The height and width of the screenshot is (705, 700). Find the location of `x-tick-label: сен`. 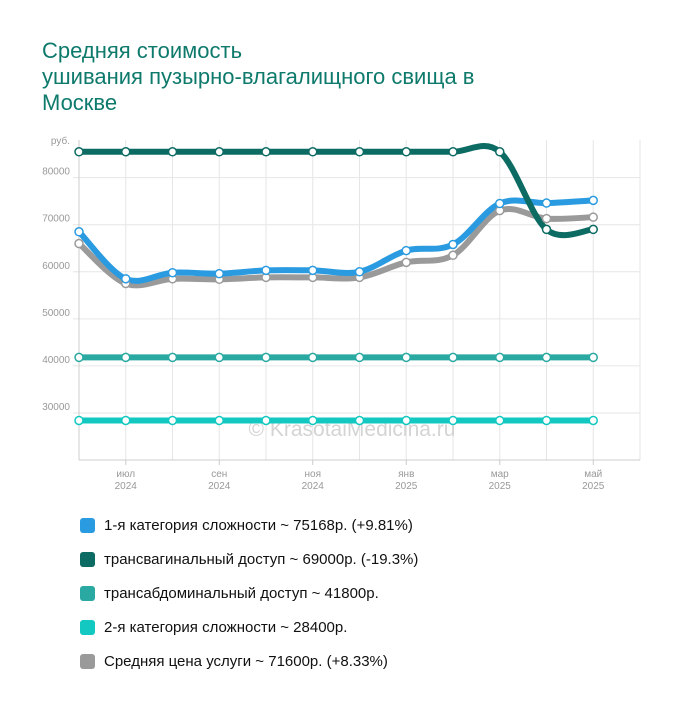

x-tick-label: сен is located at coordinates (219, 474).